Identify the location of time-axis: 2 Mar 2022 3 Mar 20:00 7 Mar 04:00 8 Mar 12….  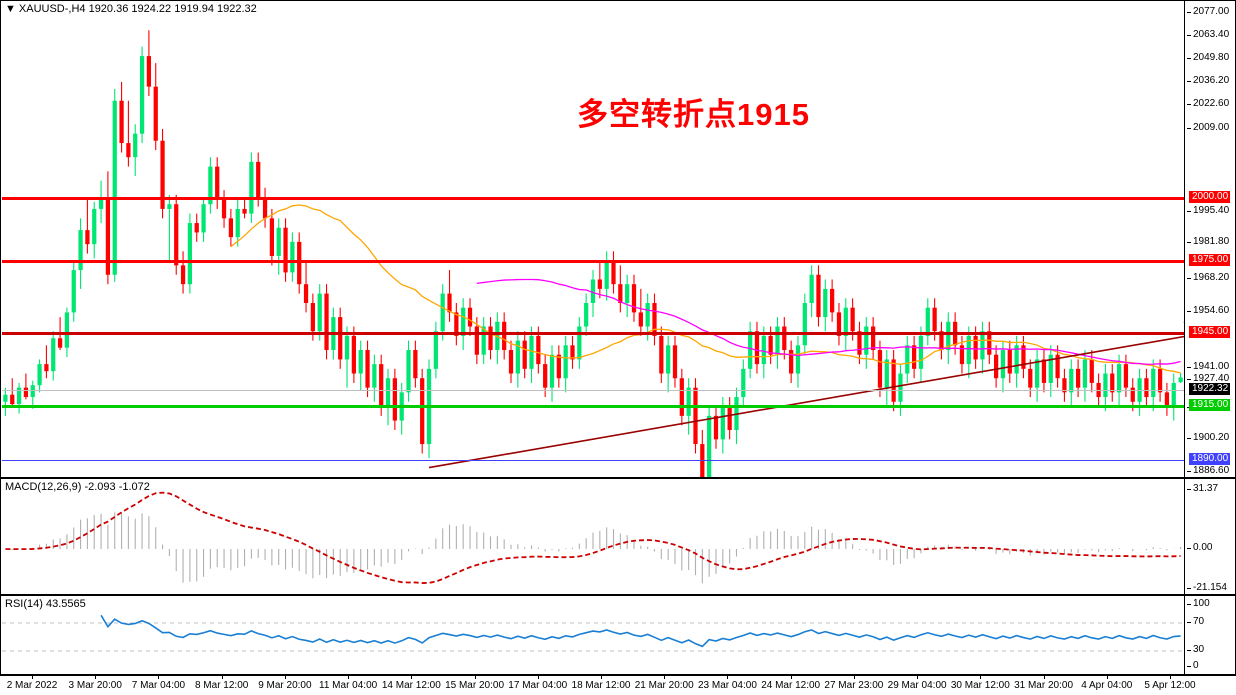
(618, 685).